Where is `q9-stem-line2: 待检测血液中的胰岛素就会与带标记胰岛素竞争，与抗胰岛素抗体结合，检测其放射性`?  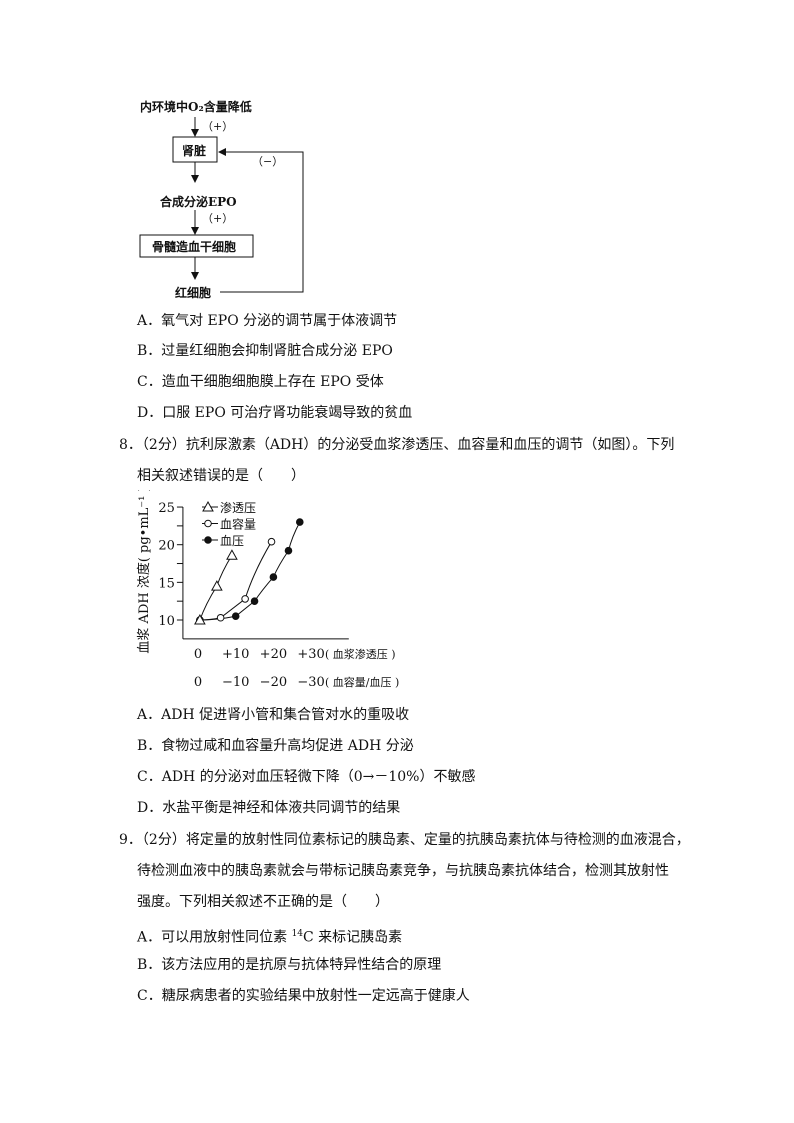
q9-stem-line2: 待检测血液中的胰岛素就会与带标记胰岛素竞争，与抗胰岛素抗体结合，检测其放射性 is located at coordinates (403, 871).